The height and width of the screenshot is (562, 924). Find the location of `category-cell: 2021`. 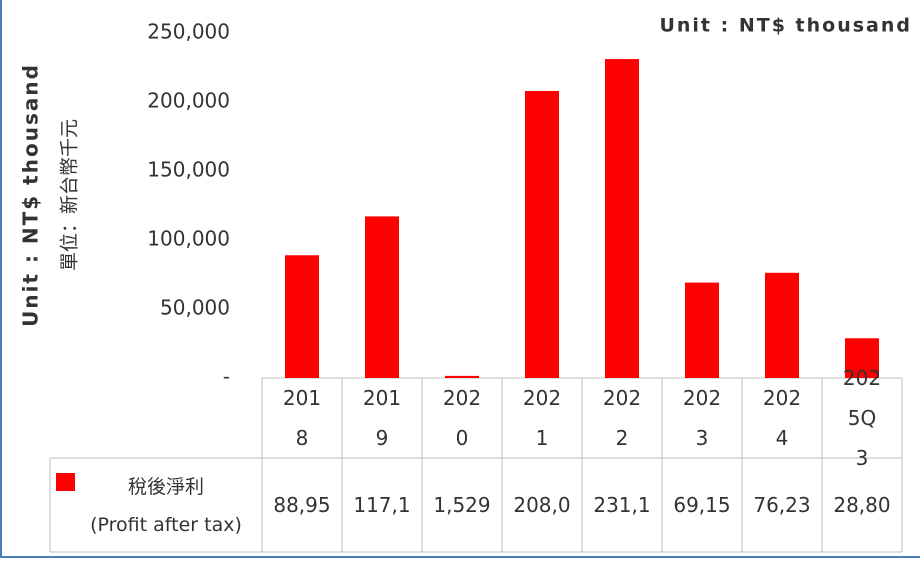

category-cell: 2021 is located at coordinates (542, 418).